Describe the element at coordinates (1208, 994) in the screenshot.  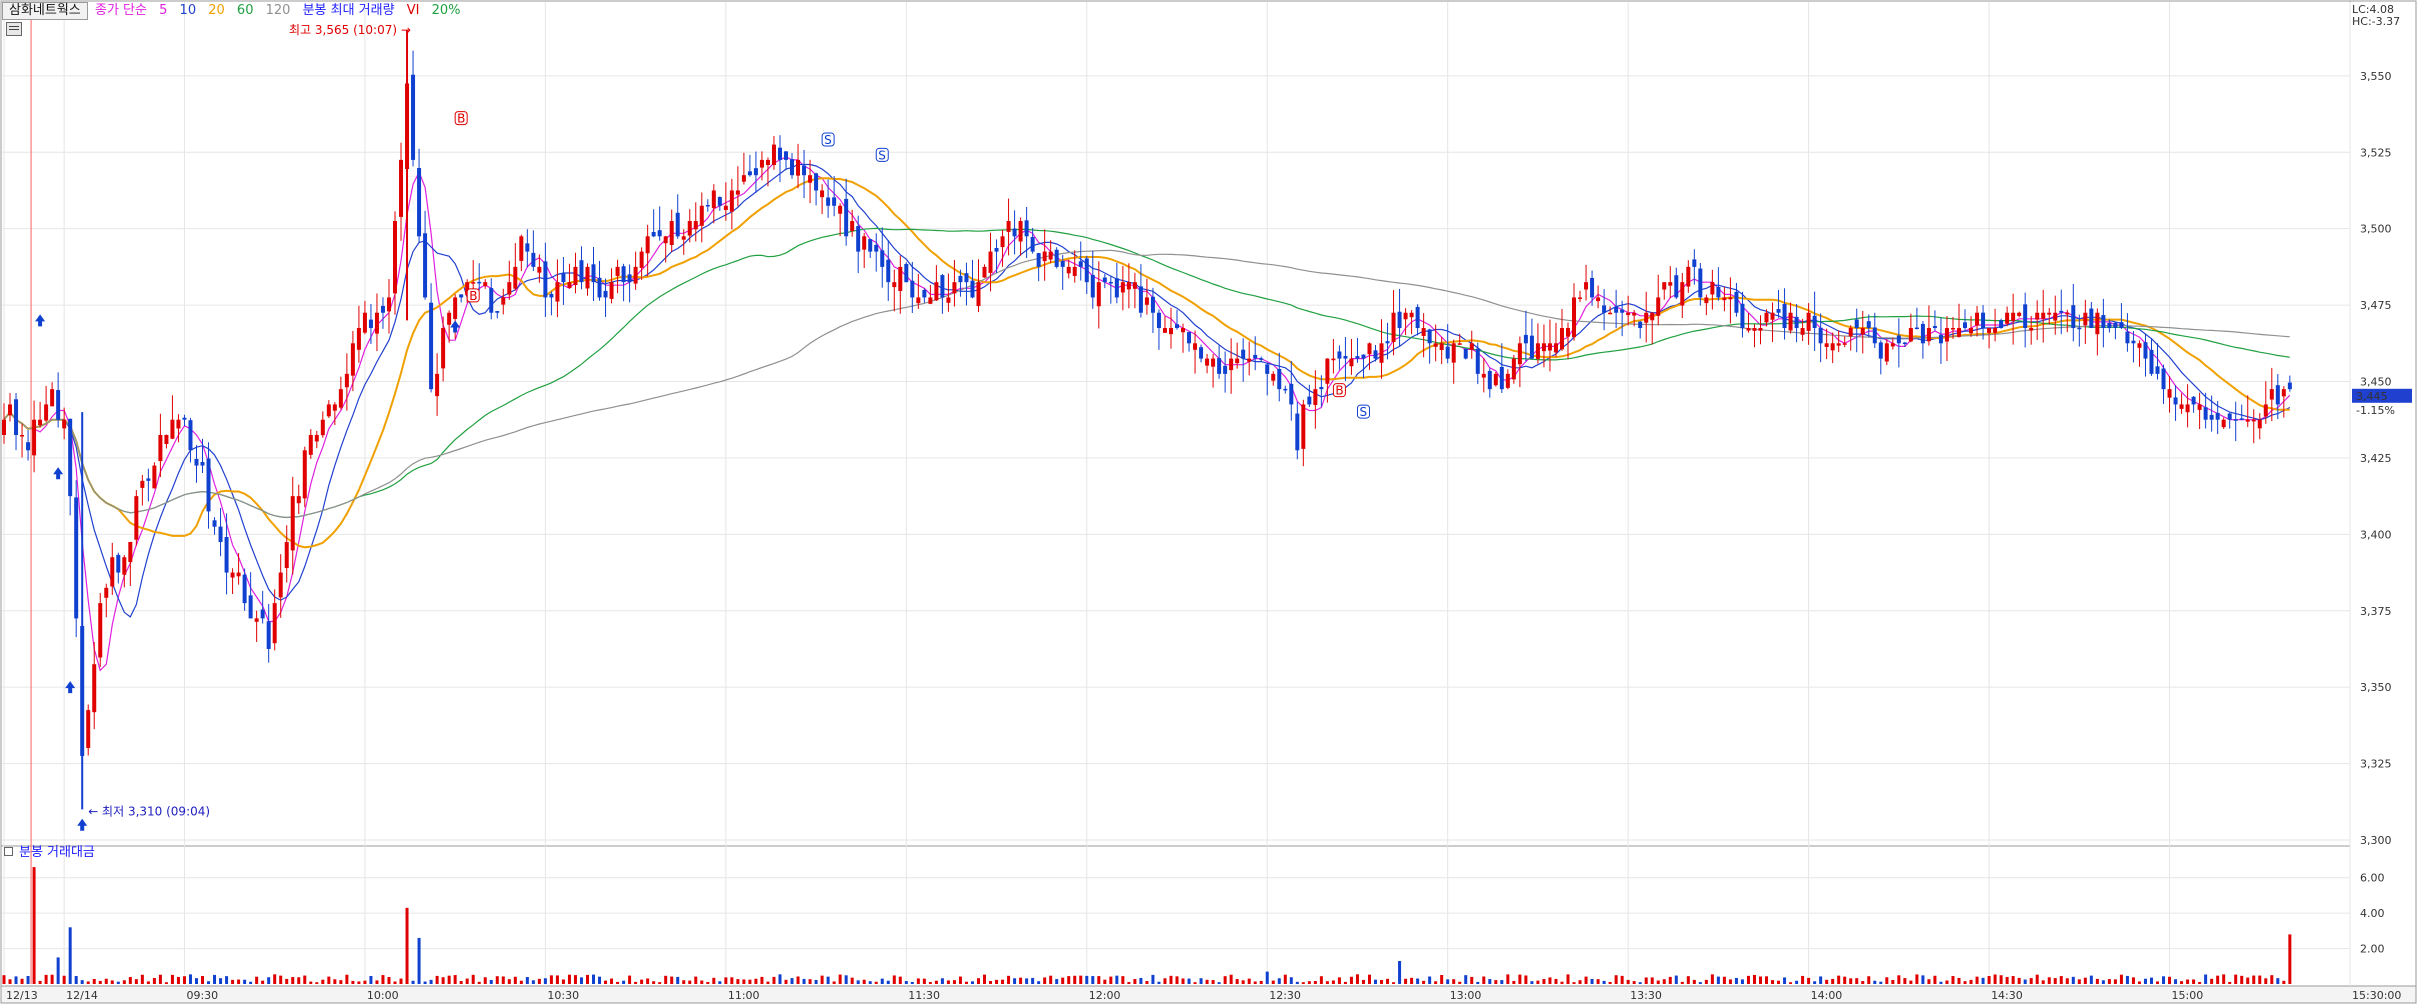
I see `time-axis-area` at that location.